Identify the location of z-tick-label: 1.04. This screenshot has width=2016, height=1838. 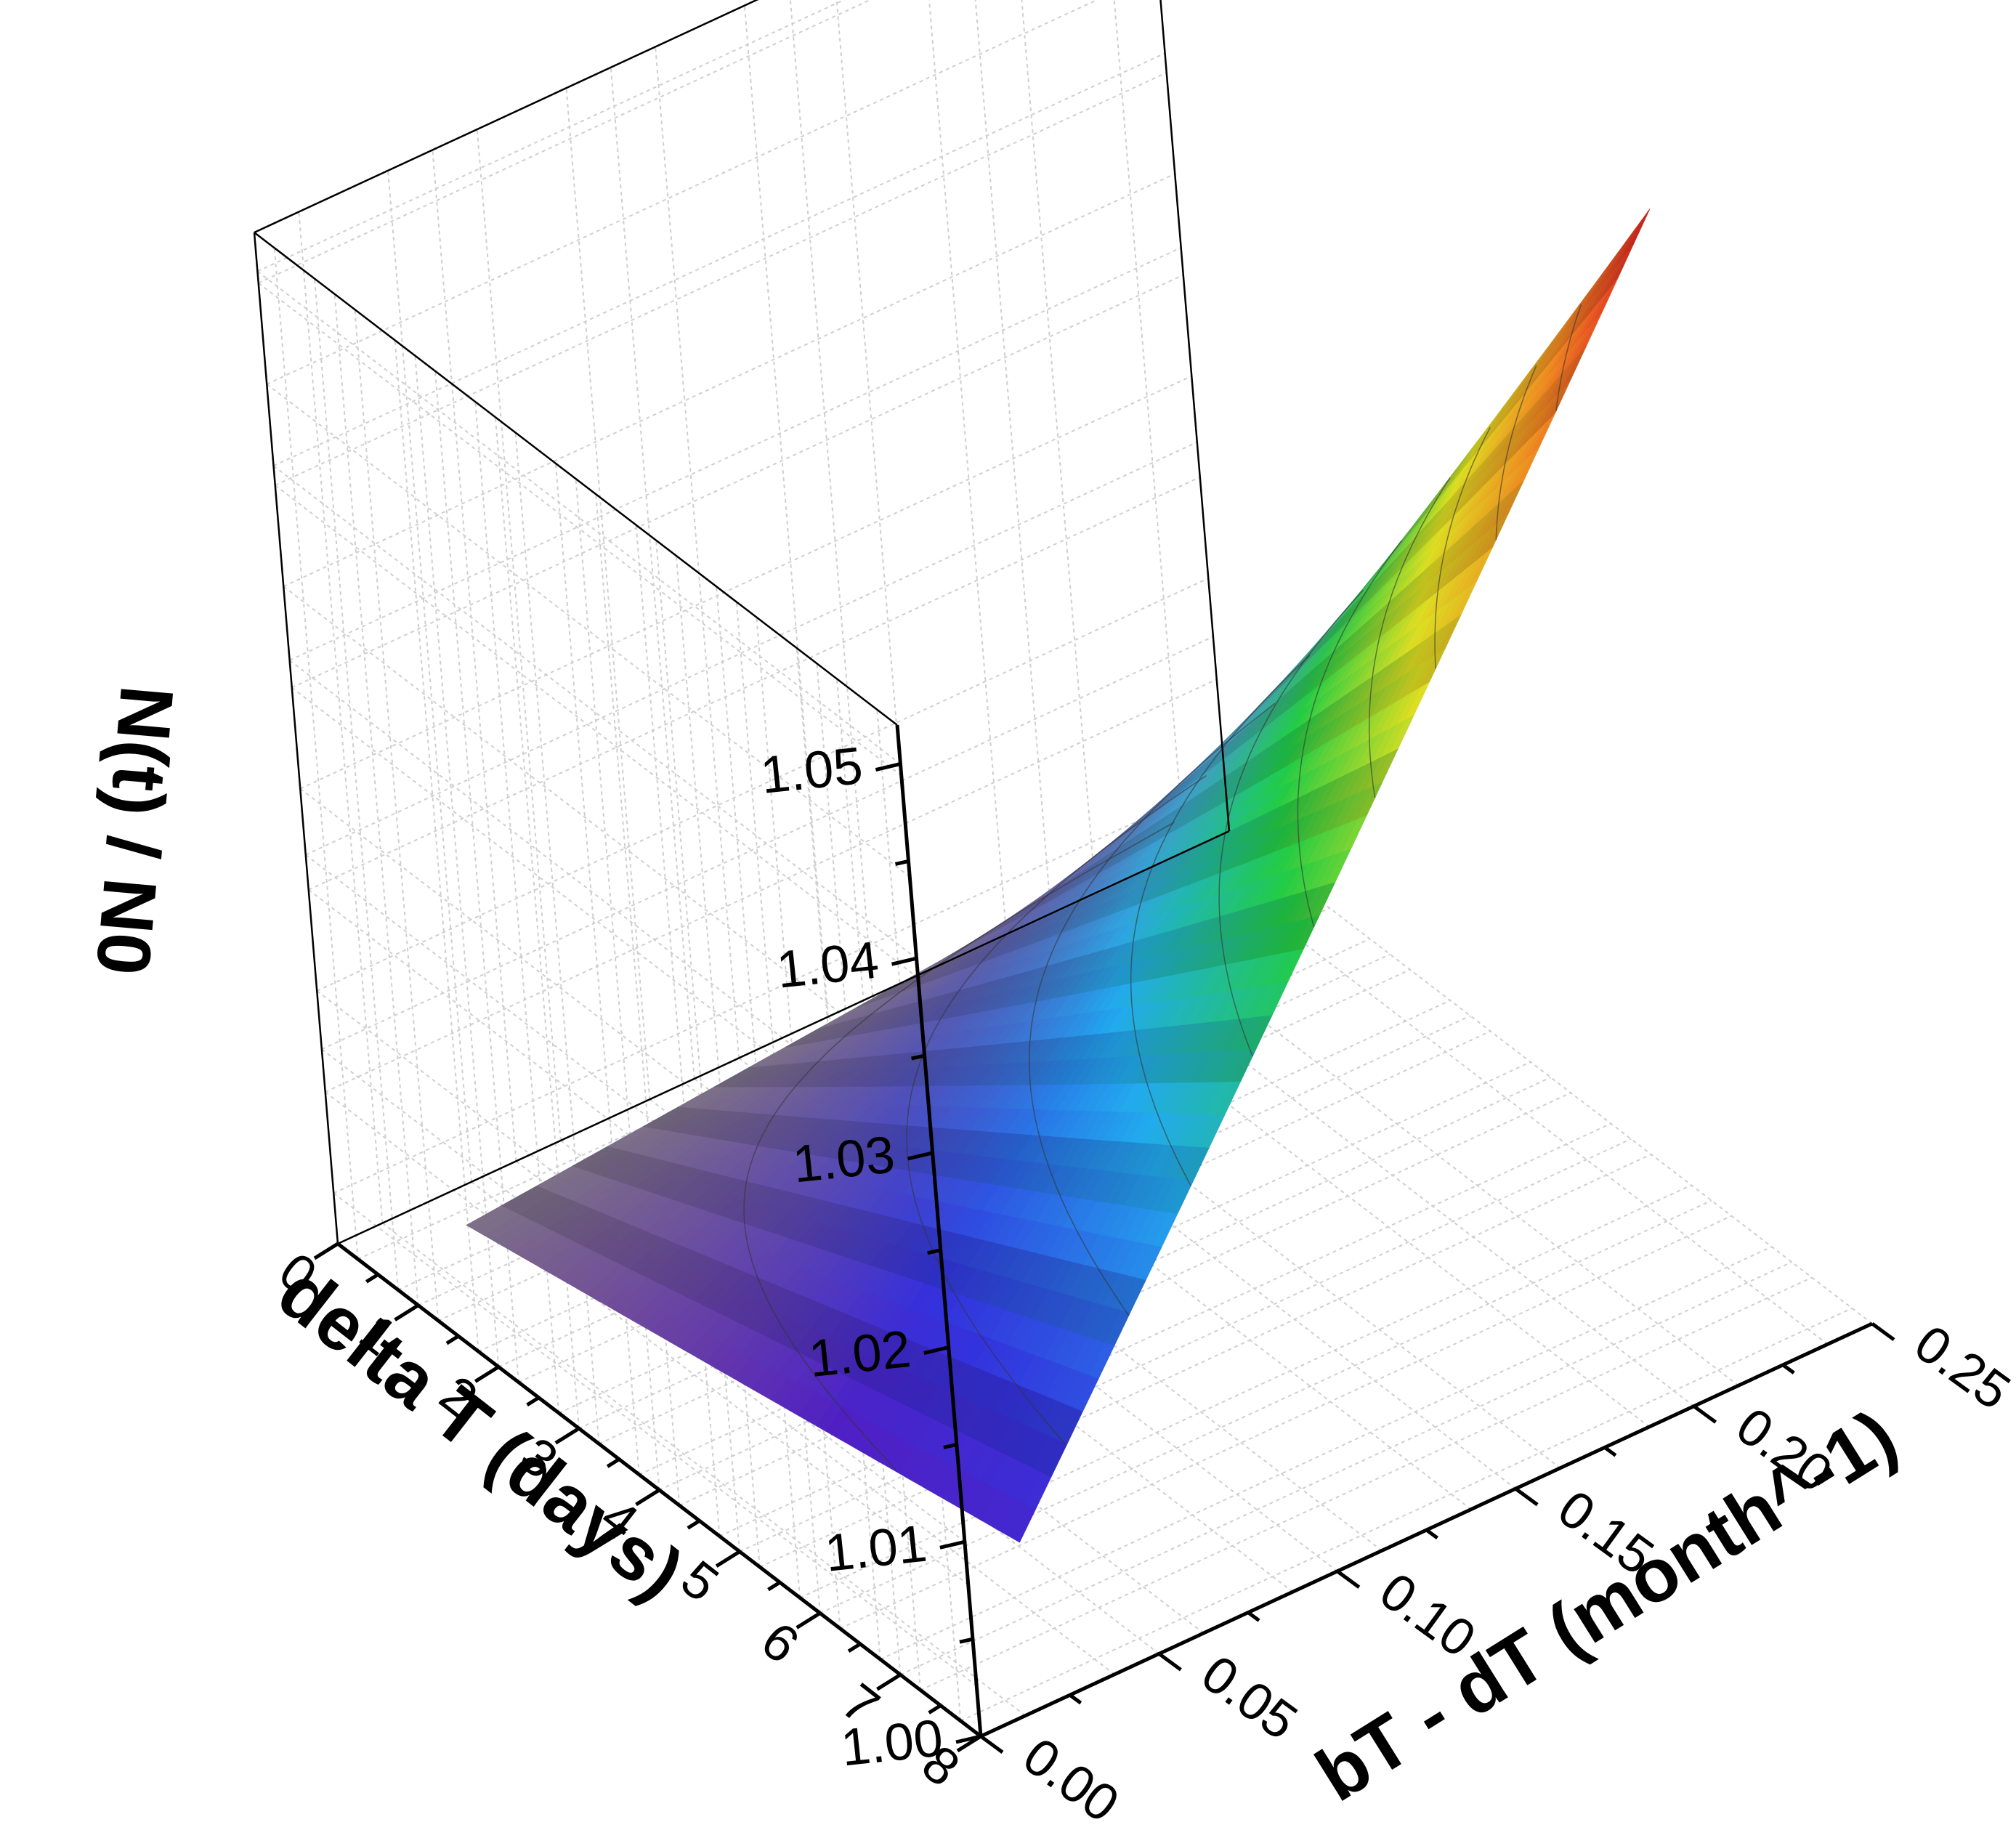
(827, 965).